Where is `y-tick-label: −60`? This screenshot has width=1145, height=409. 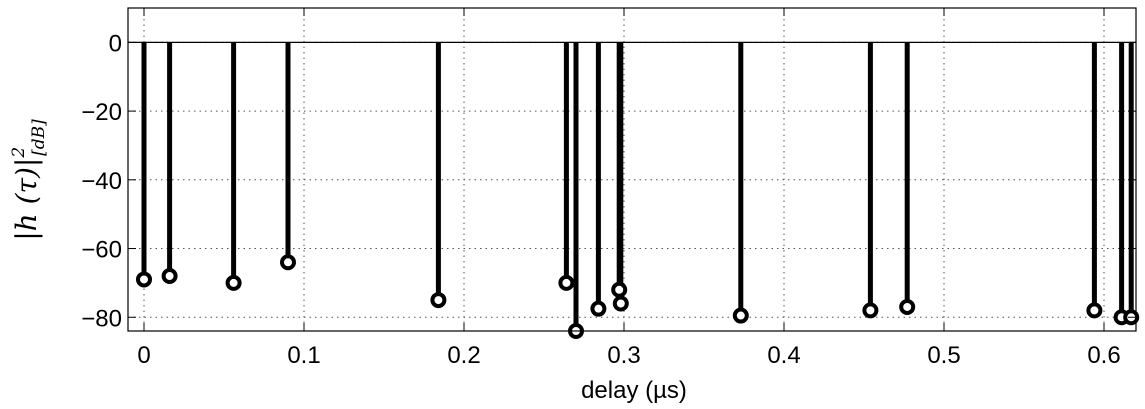 y-tick-label: −60 is located at coordinates (101, 250).